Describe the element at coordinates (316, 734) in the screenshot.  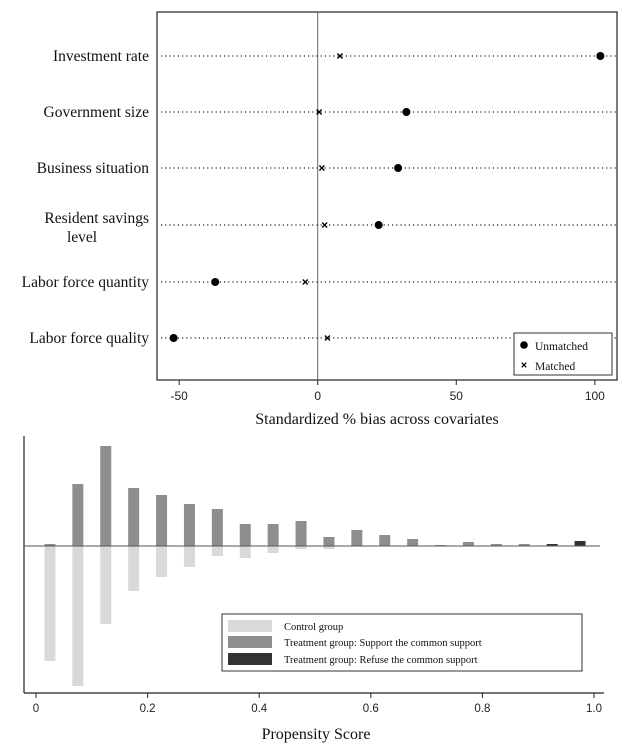
I see `x-axis-label: Propensity Score` at that location.